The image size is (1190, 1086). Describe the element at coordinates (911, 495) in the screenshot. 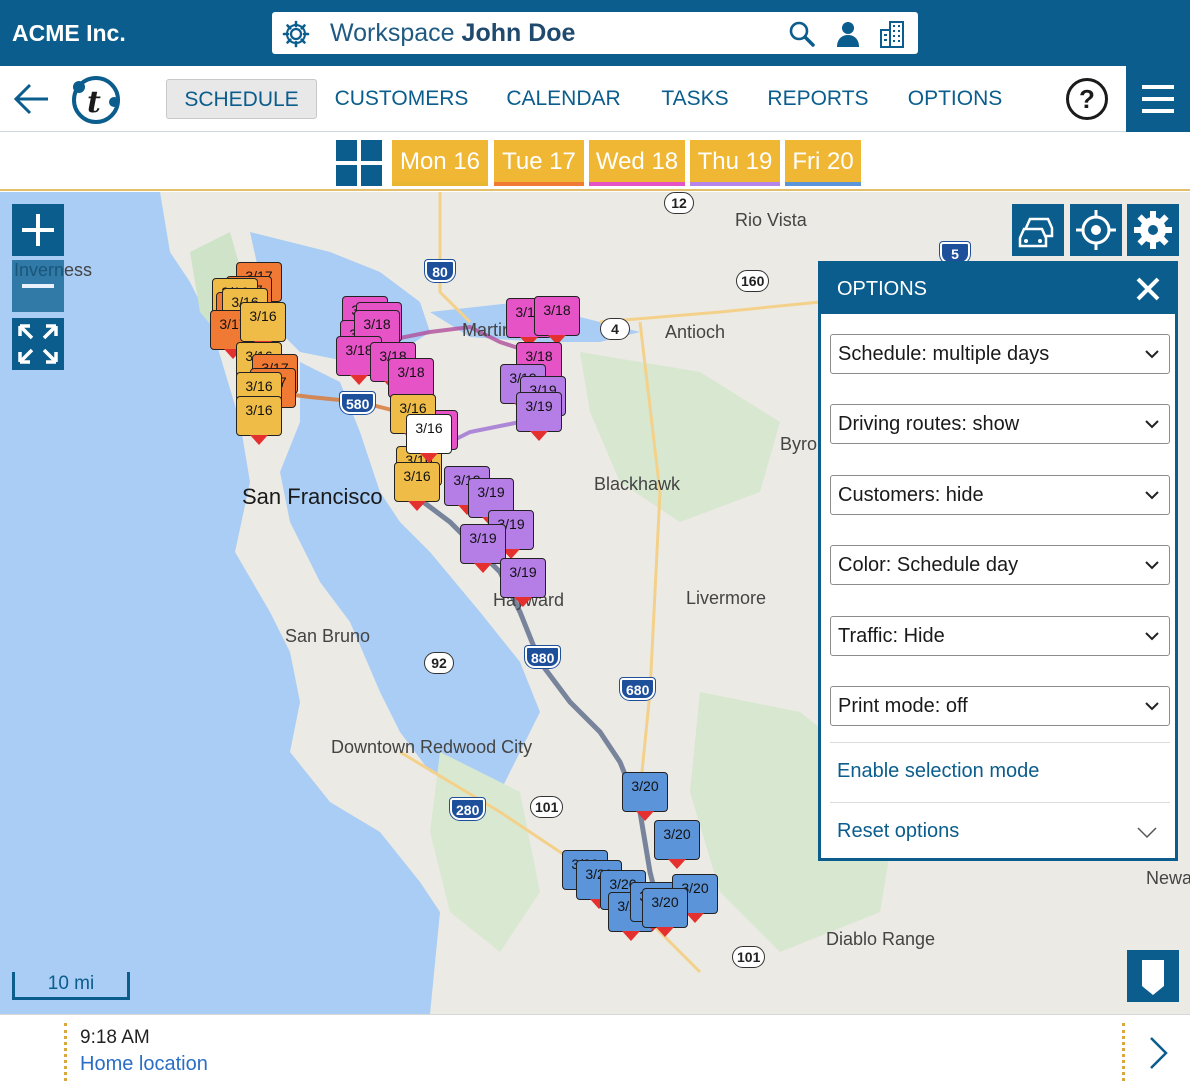

I see `customers-select-value: Customers: hide` at that location.